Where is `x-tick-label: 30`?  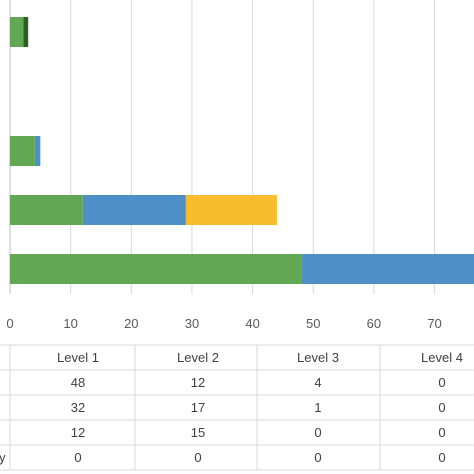 x-tick-label: 30 is located at coordinates (192, 323).